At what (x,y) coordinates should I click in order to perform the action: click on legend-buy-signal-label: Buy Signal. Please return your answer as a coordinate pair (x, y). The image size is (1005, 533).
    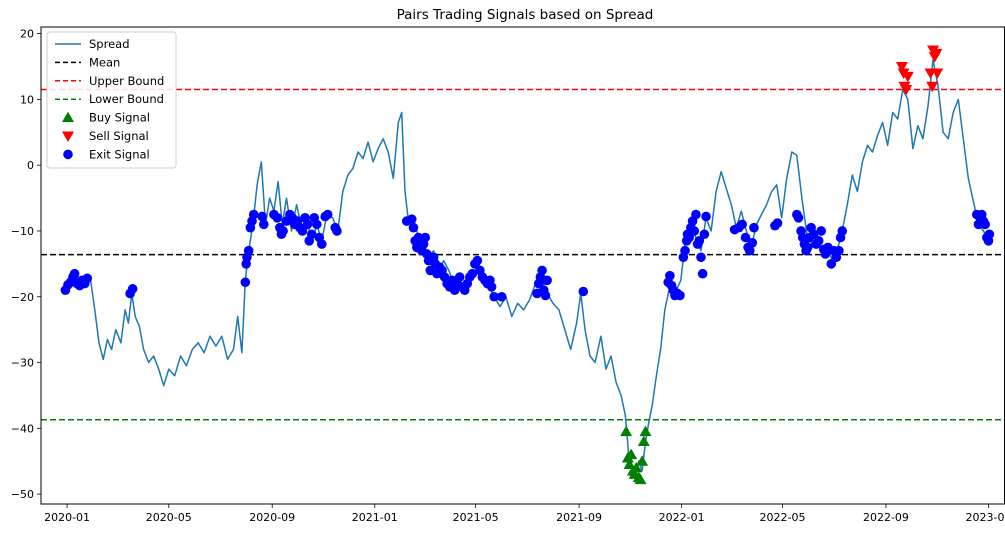
    Looking at the image, I should click on (119, 118).